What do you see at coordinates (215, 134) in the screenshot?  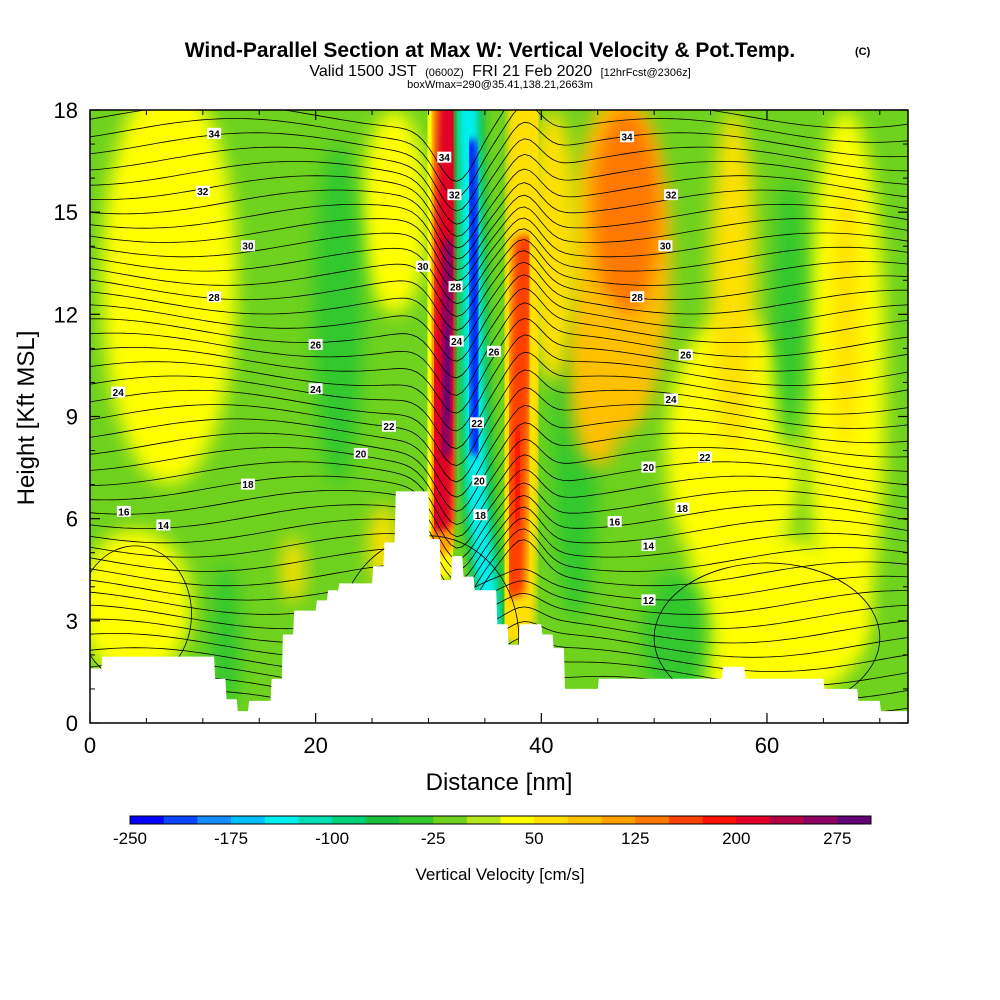 I see `contour-label-text: 34` at bounding box center [215, 134].